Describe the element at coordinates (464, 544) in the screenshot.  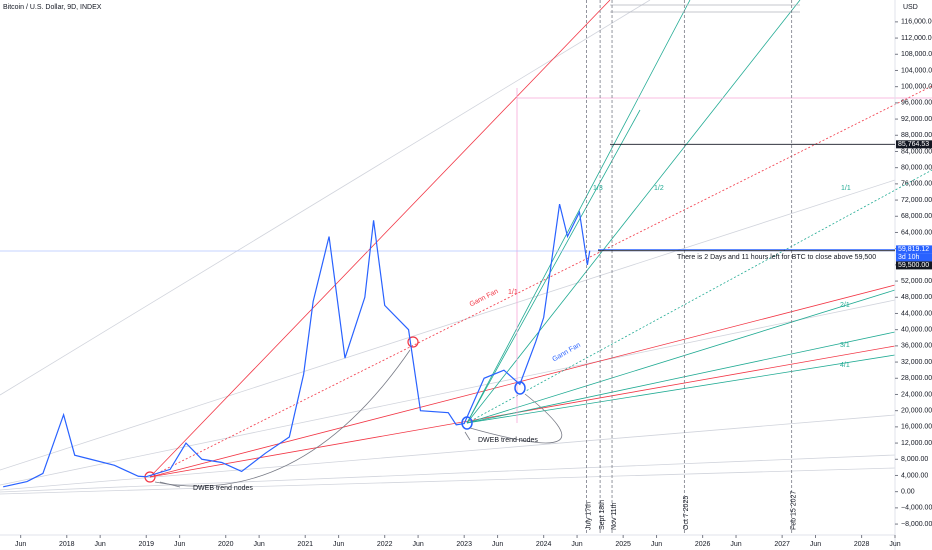
I see `x-tick-label: 2023` at that location.